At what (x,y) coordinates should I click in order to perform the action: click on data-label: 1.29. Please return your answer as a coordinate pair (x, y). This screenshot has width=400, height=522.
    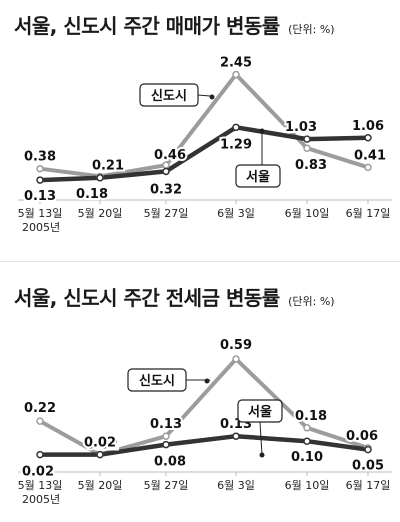
    Looking at the image, I should click on (236, 144).